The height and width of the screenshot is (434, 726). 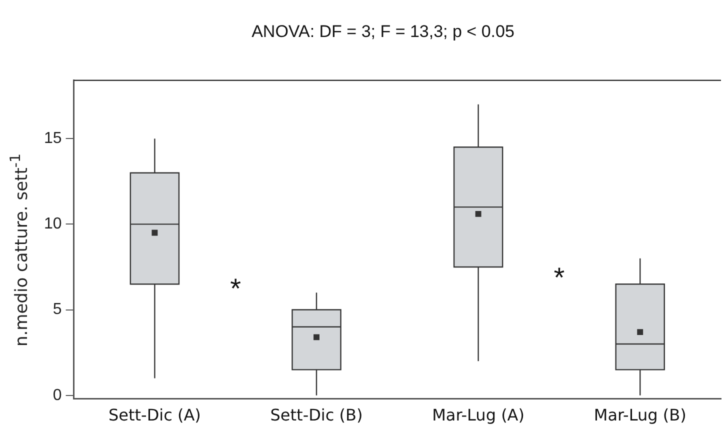 I want to click on x-tick-label: Mar-Lug (A), so click(x=478, y=415).